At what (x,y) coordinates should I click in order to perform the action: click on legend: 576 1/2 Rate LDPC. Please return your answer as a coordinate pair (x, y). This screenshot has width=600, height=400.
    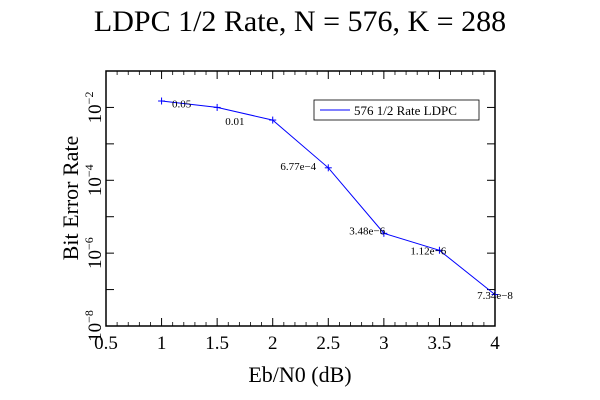
    Looking at the image, I should click on (396, 110).